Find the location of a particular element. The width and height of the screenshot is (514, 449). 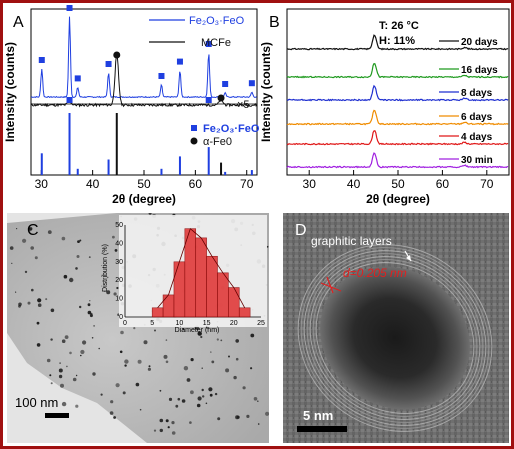

b-xtick-label: 30 is located at coordinates (310, 184).